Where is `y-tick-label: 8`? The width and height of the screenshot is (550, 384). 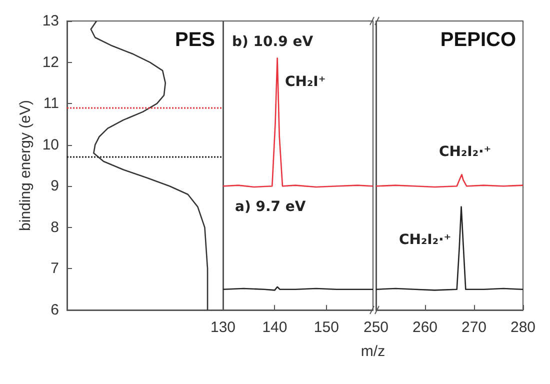
y-tick-label: 8 is located at coordinates (54, 227).